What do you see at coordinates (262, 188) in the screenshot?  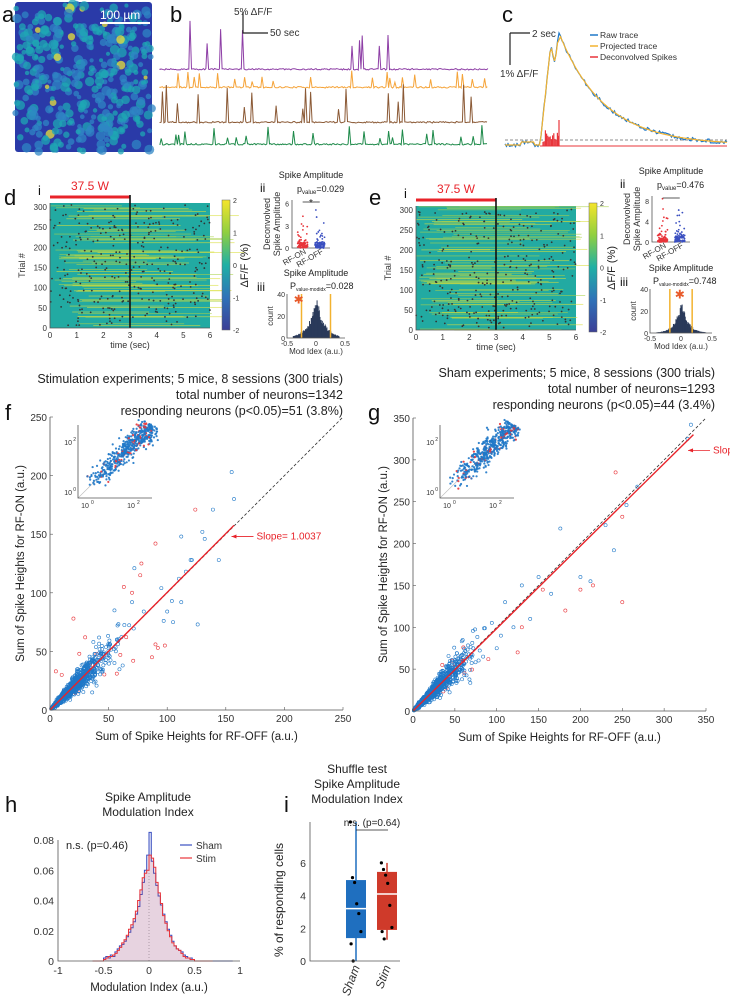 I see `subpanel-label-ii: ii` at bounding box center [262, 188].